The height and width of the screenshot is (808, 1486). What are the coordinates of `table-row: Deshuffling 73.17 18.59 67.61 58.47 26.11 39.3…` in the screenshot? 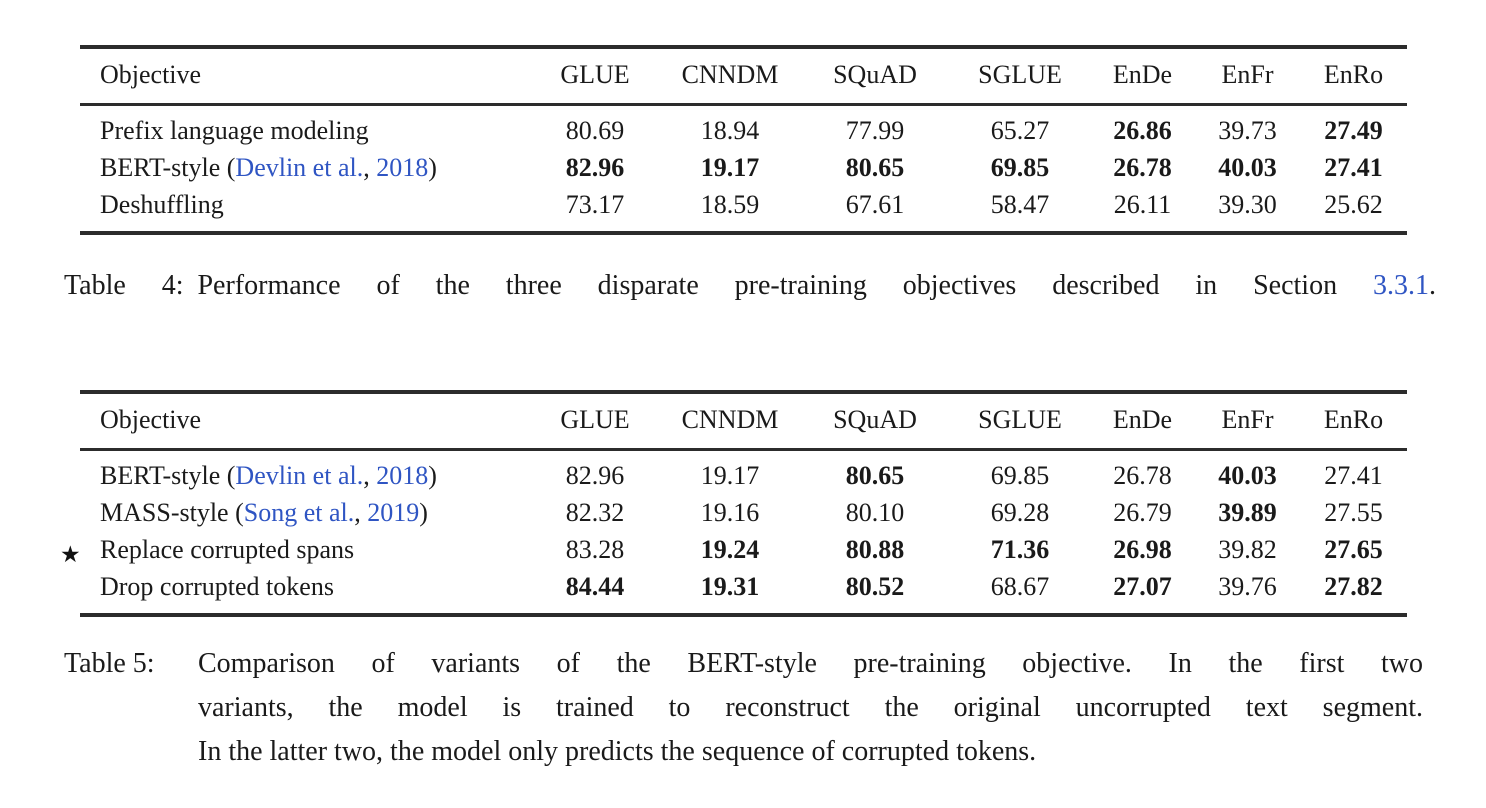 It's located at (743, 209).